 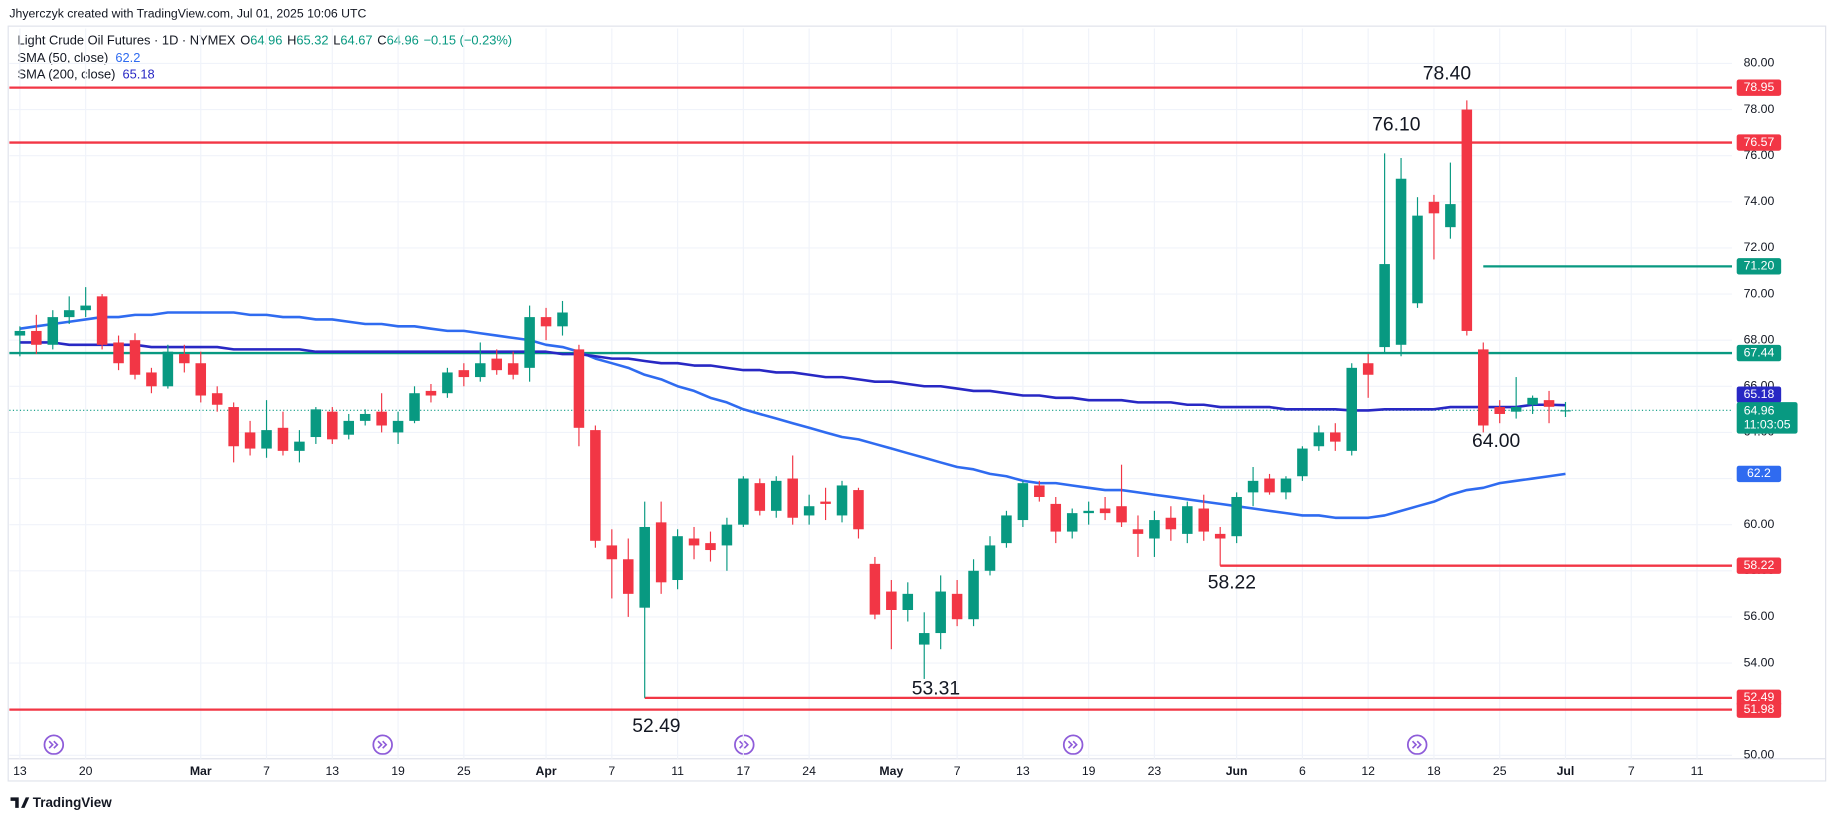 What do you see at coordinates (291, 40) in the screenshot?
I see `ohlc-key: H` at bounding box center [291, 40].